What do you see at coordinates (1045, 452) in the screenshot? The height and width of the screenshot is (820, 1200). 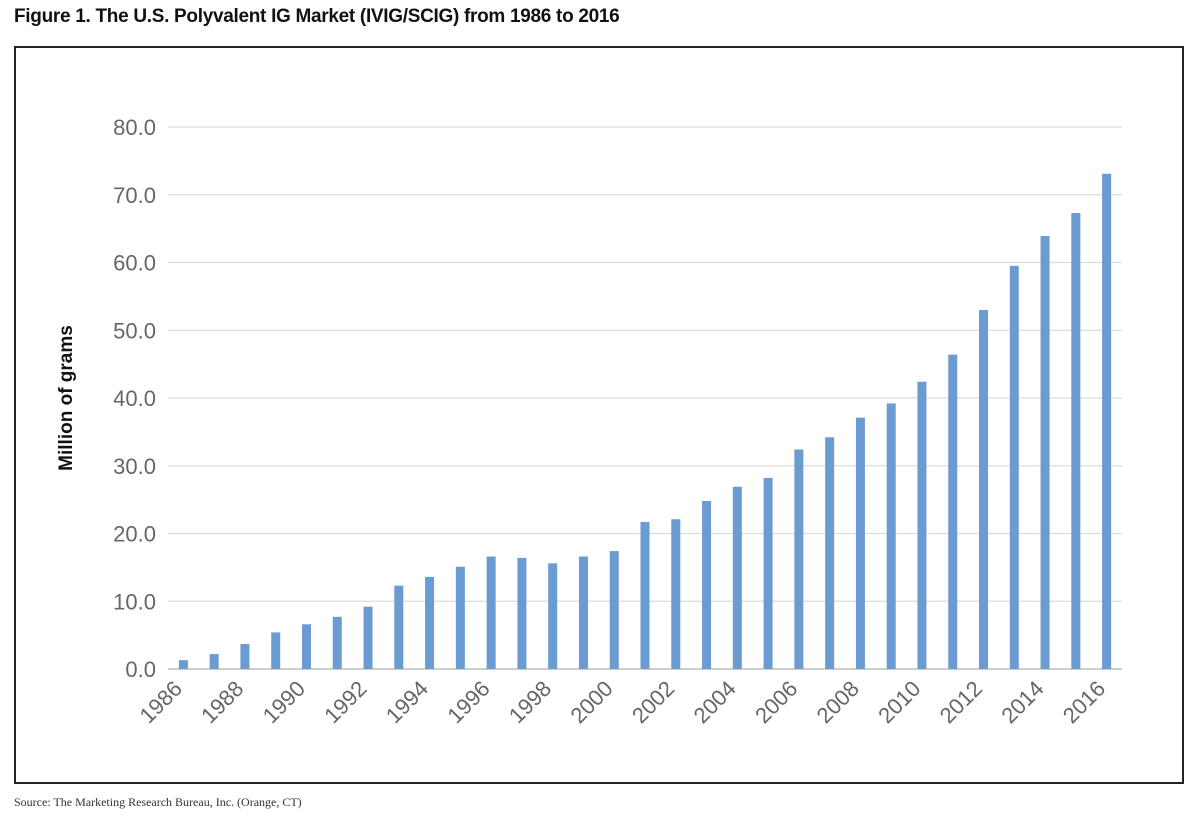 I see `bar-2014` at bounding box center [1045, 452].